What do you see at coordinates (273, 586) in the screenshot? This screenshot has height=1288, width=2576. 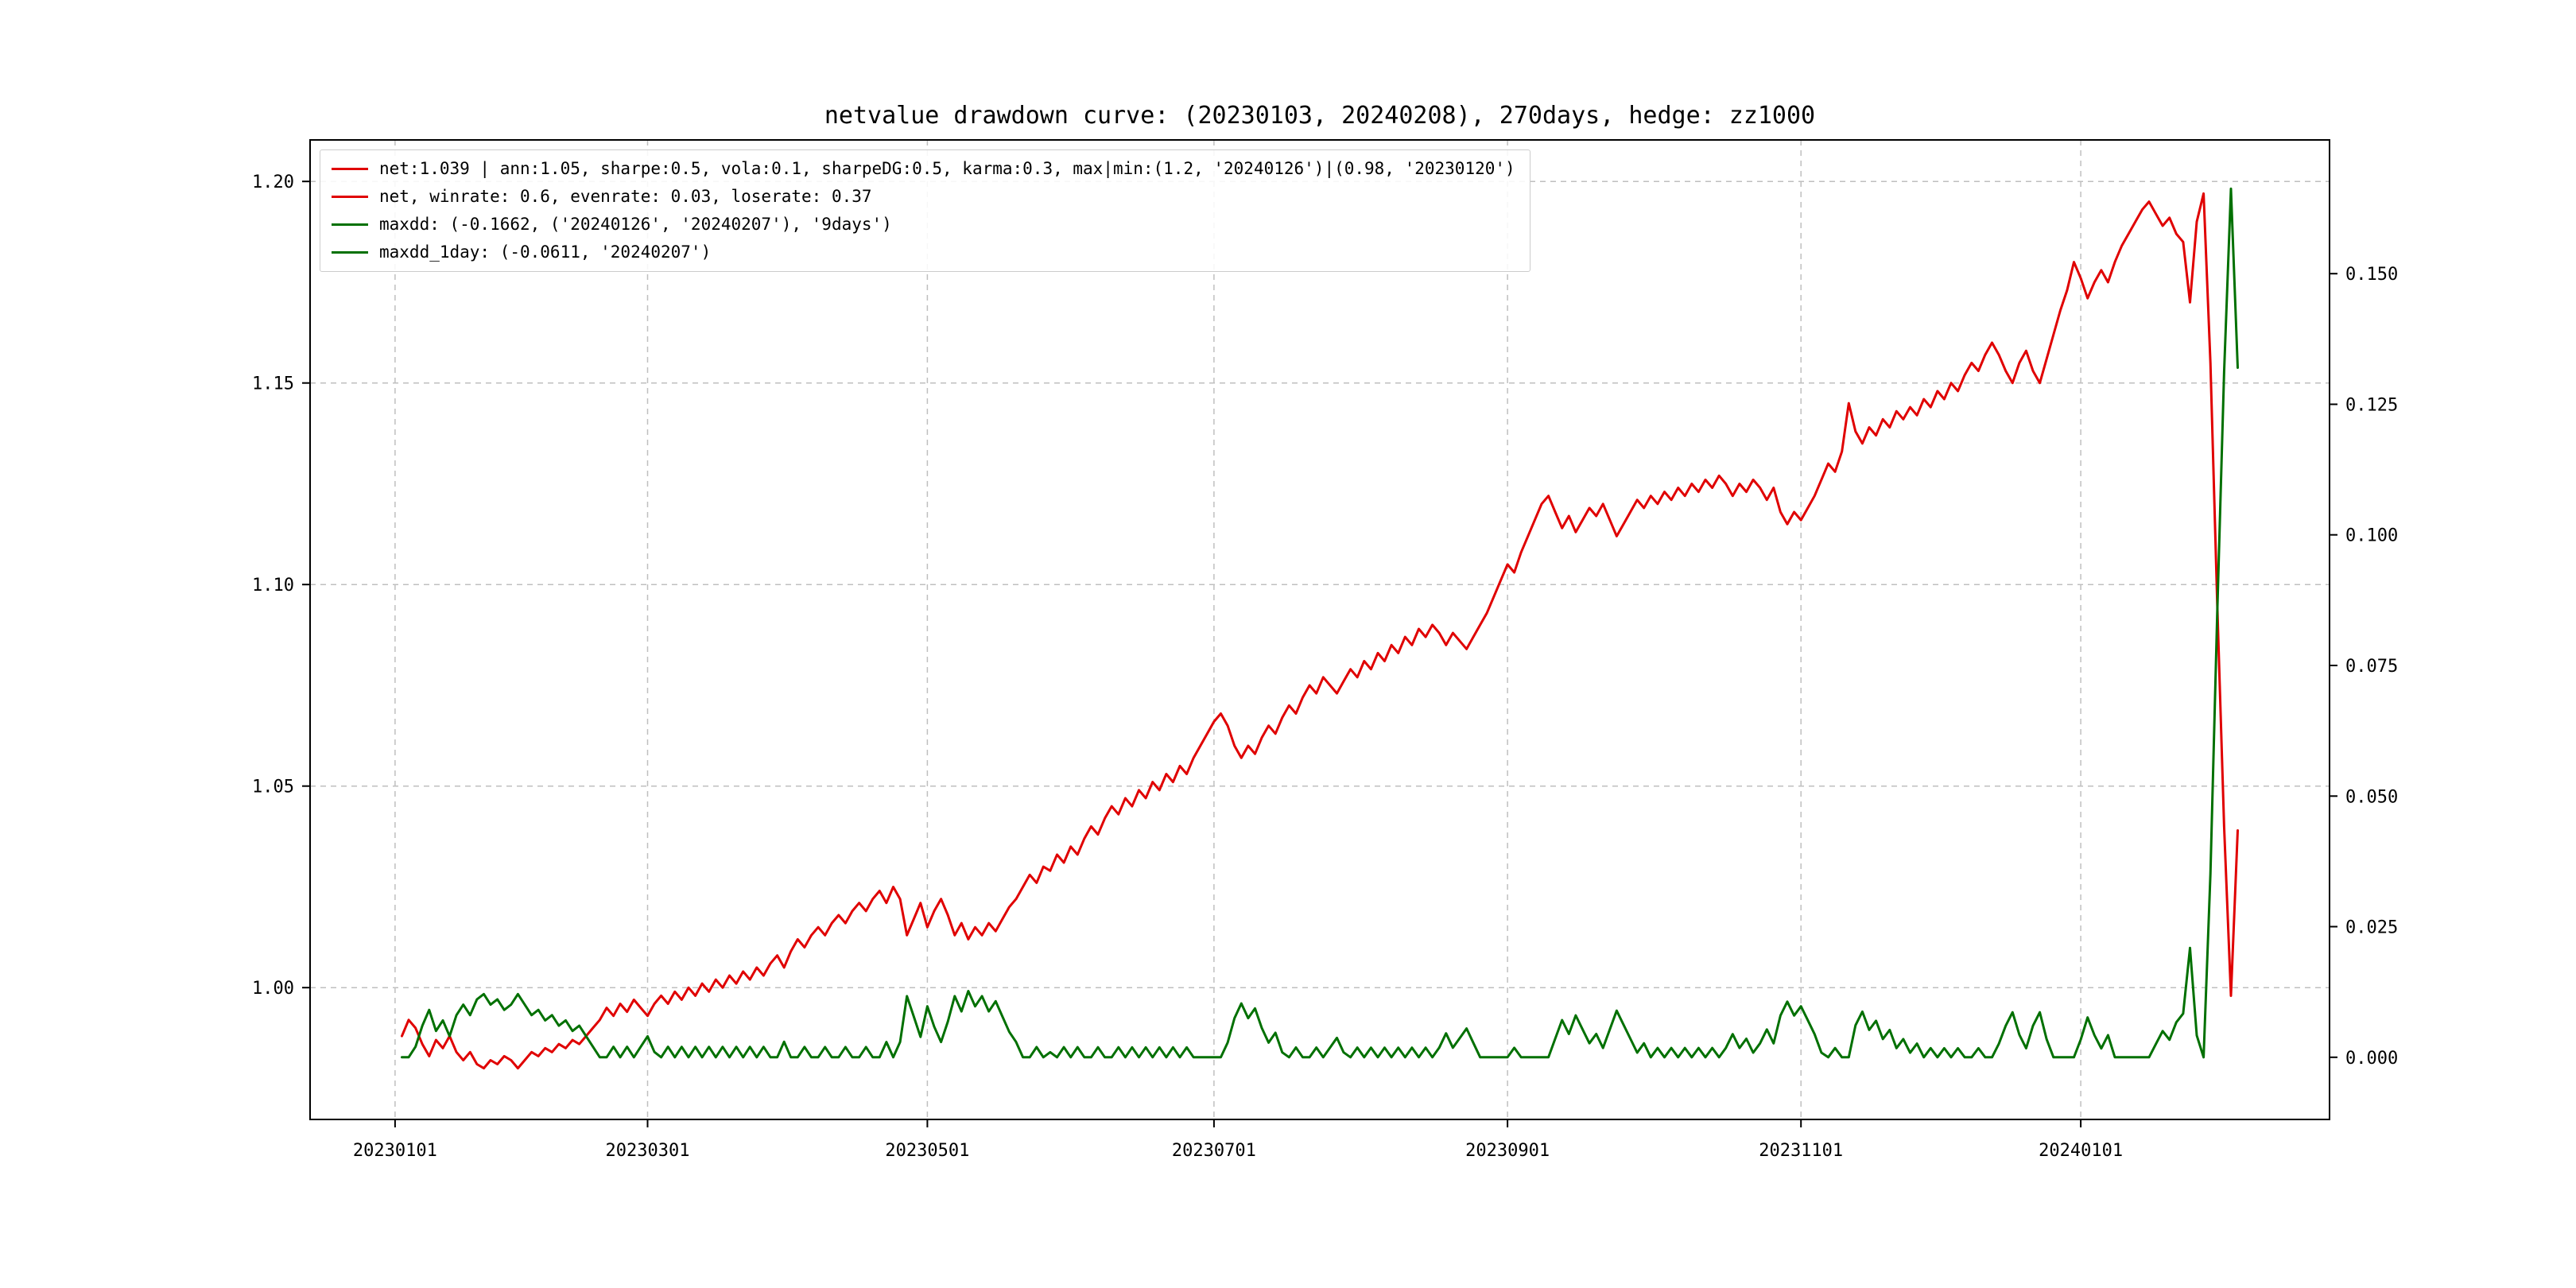 I see `y-left-tick-label: 1.10` at bounding box center [273, 586].